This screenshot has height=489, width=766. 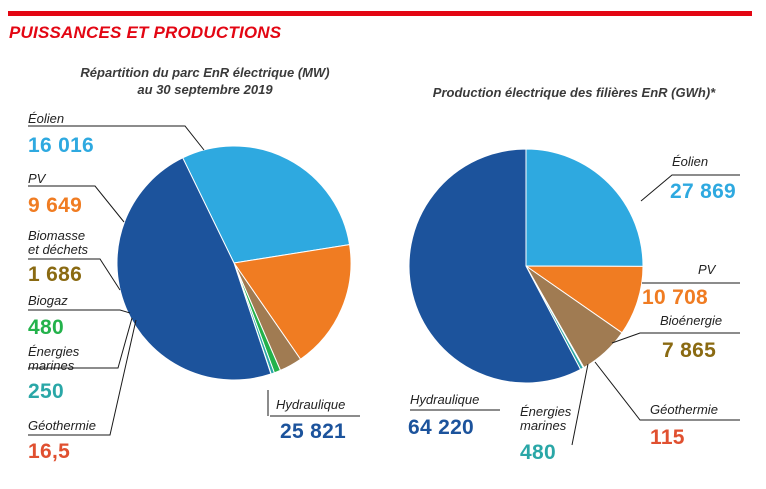 I want to click on leader2-eolien, so click(x=690, y=188).